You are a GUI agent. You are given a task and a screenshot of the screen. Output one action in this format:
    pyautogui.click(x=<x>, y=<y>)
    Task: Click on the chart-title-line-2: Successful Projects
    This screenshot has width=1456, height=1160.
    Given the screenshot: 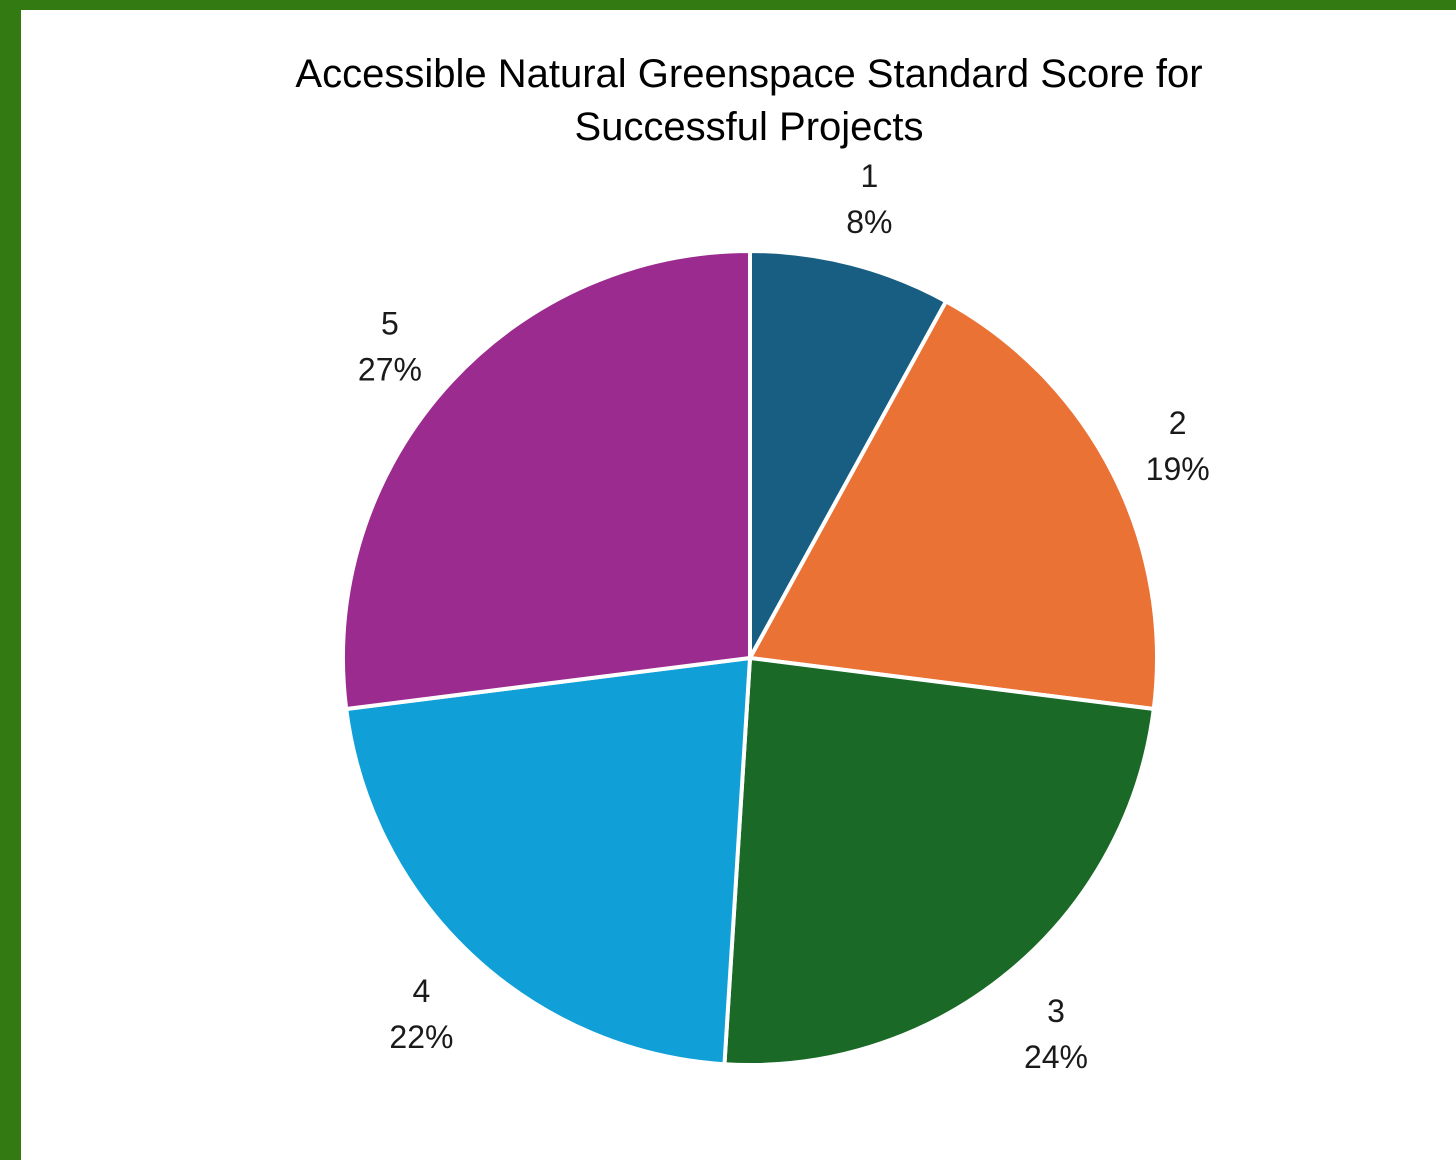 What is the action you would take?
    pyautogui.click(x=748, y=127)
    